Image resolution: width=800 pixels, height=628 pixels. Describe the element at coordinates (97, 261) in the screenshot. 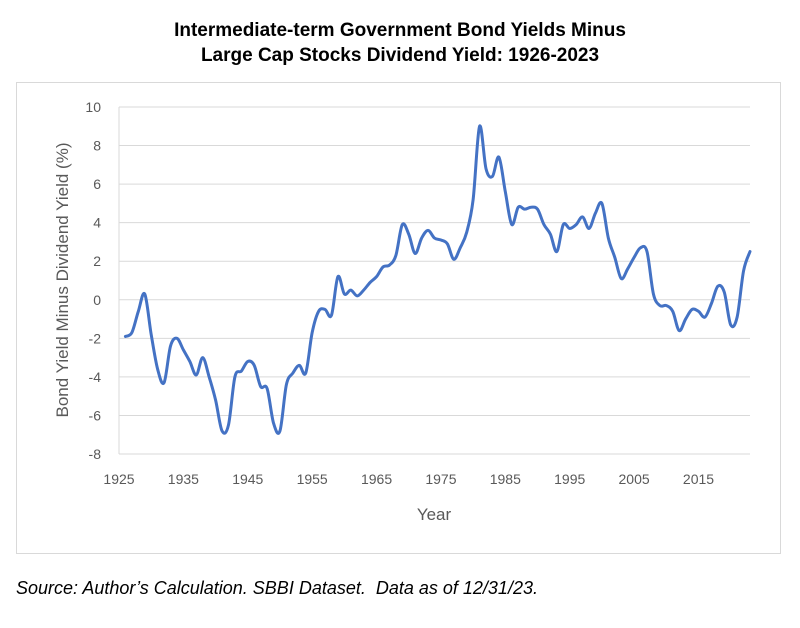

I see `y-tick-label: 2` at that location.